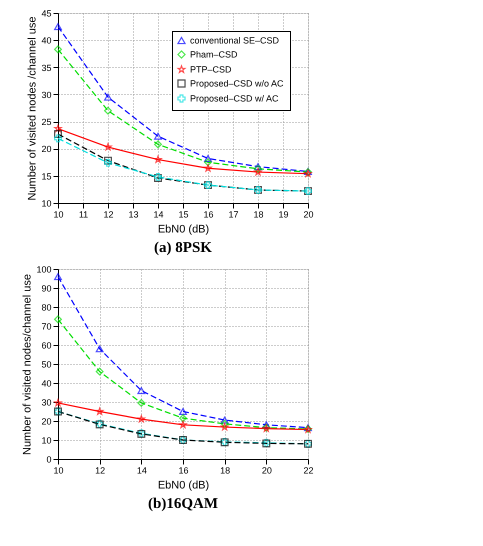  I want to click on y-tick-label: 45, so click(46, 13).